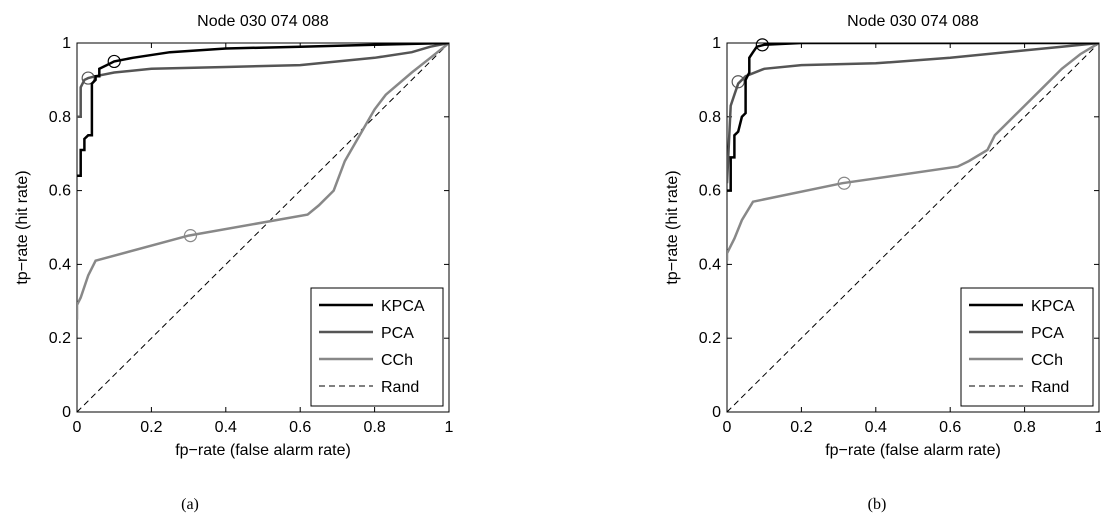 The height and width of the screenshot is (523, 1101). I want to click on series-line-cch, so click(913, 152).